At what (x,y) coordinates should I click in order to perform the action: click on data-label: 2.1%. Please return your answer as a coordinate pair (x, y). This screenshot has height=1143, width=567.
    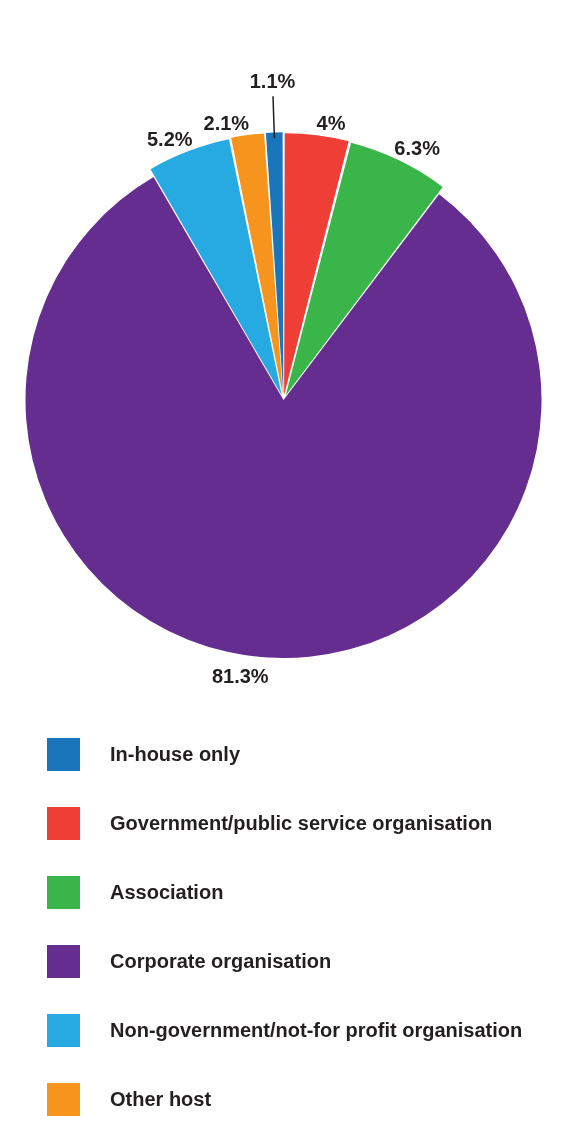
    Looking at the image, I should click on (226, 123).